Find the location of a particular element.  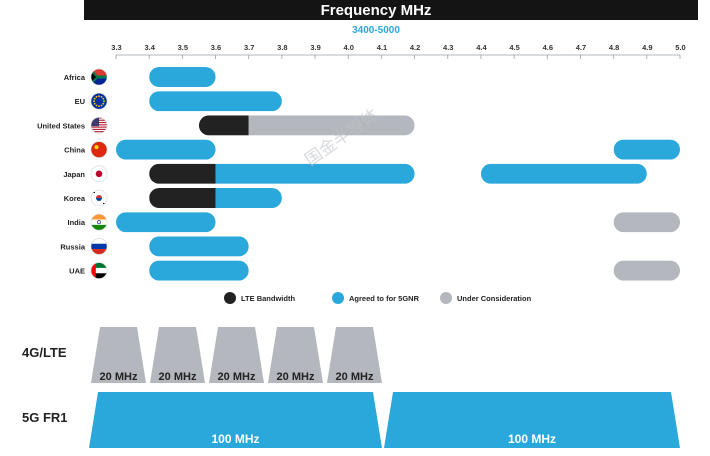

x-tick-label: 3.7 is located at coordinates (249, 47).